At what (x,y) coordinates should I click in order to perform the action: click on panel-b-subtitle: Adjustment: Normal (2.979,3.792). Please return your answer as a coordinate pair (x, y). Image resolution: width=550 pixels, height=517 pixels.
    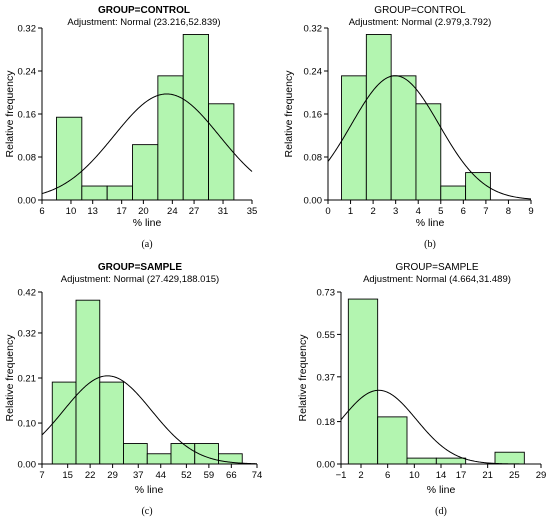
    Looking at the image, I should click on (420, 22).